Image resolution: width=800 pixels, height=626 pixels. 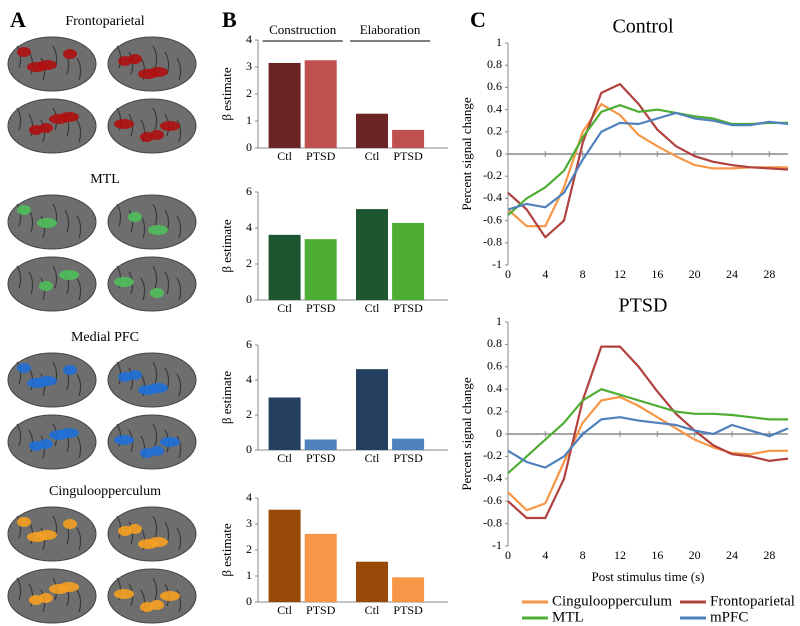 What do you see at coordinates (729, 617) in the screenshot?
I see `legend-label: mPFC` at bounding box center [729, 617].